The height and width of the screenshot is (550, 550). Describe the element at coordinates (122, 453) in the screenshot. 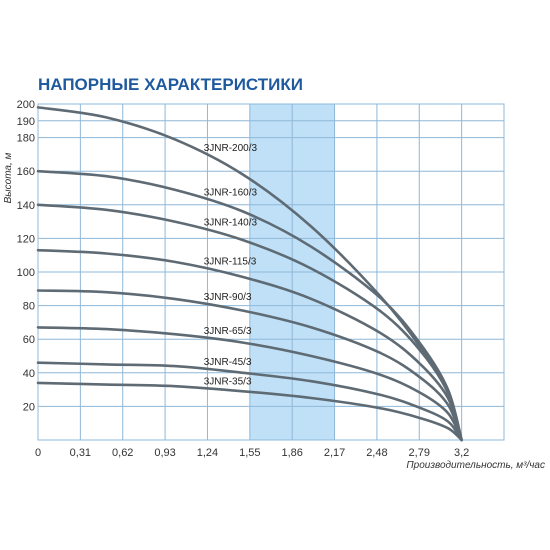

I see `x-tick-label: 0,62` at that location.